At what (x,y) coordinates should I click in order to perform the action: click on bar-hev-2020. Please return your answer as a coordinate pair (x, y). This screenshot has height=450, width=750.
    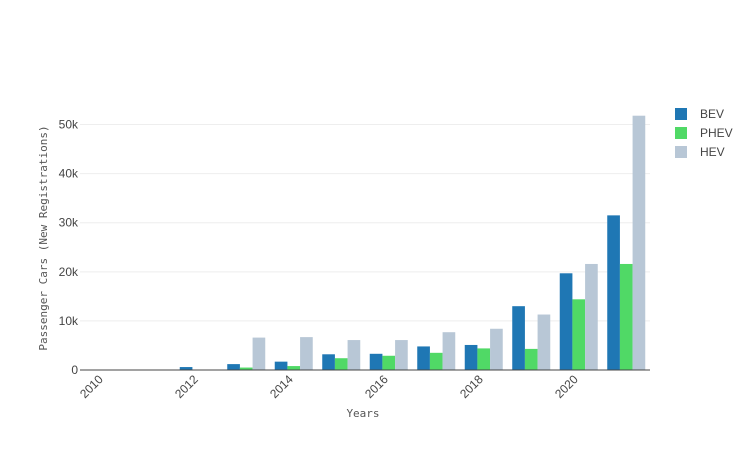
    Looking at the image, I should click on (591, 316).